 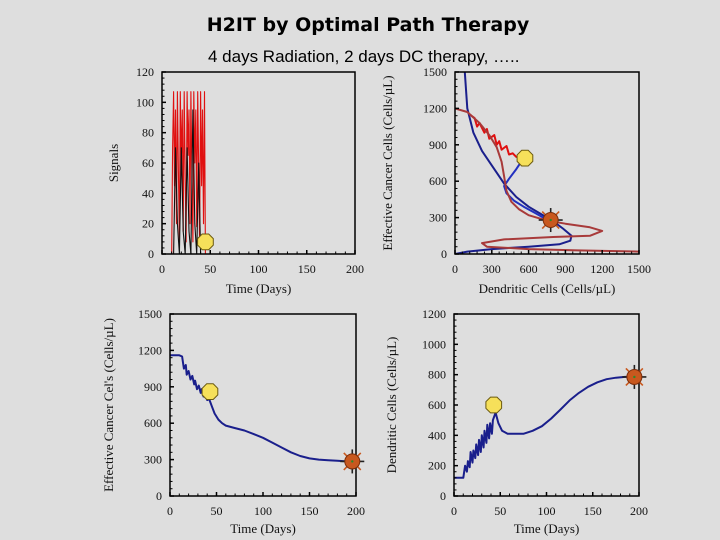 What do you see at coordinates (437, 466) in the screenshot?
I see `y-tick-label: 200` at bounding box center [437, 466].